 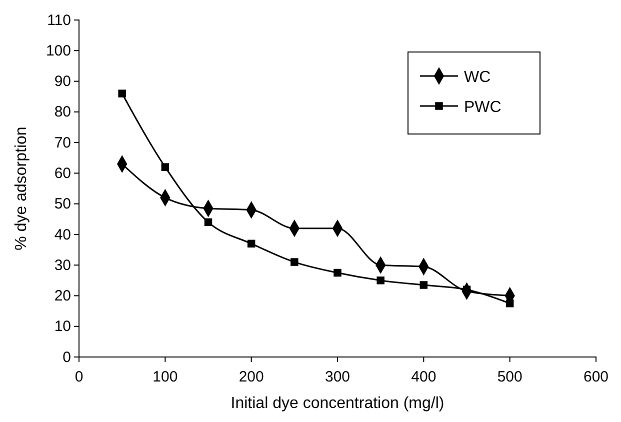 I want to click on x-axis-title: Initial dye concentration (mg/l), so click(x=337, y=403).